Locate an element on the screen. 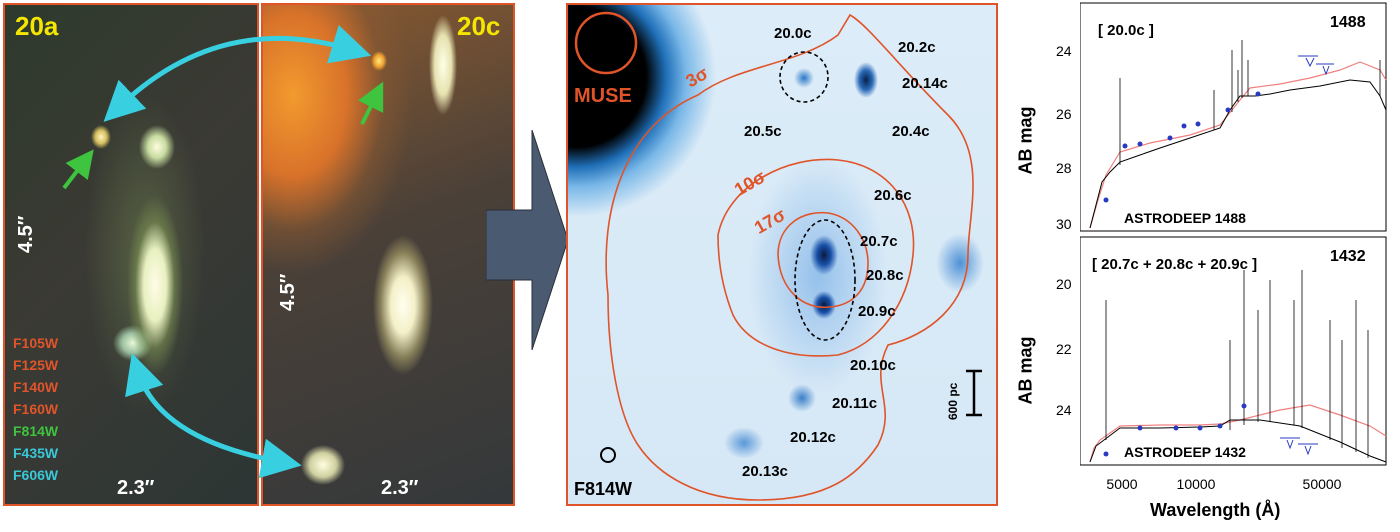  contour-17-sigma is located at coordinates (823, 260).